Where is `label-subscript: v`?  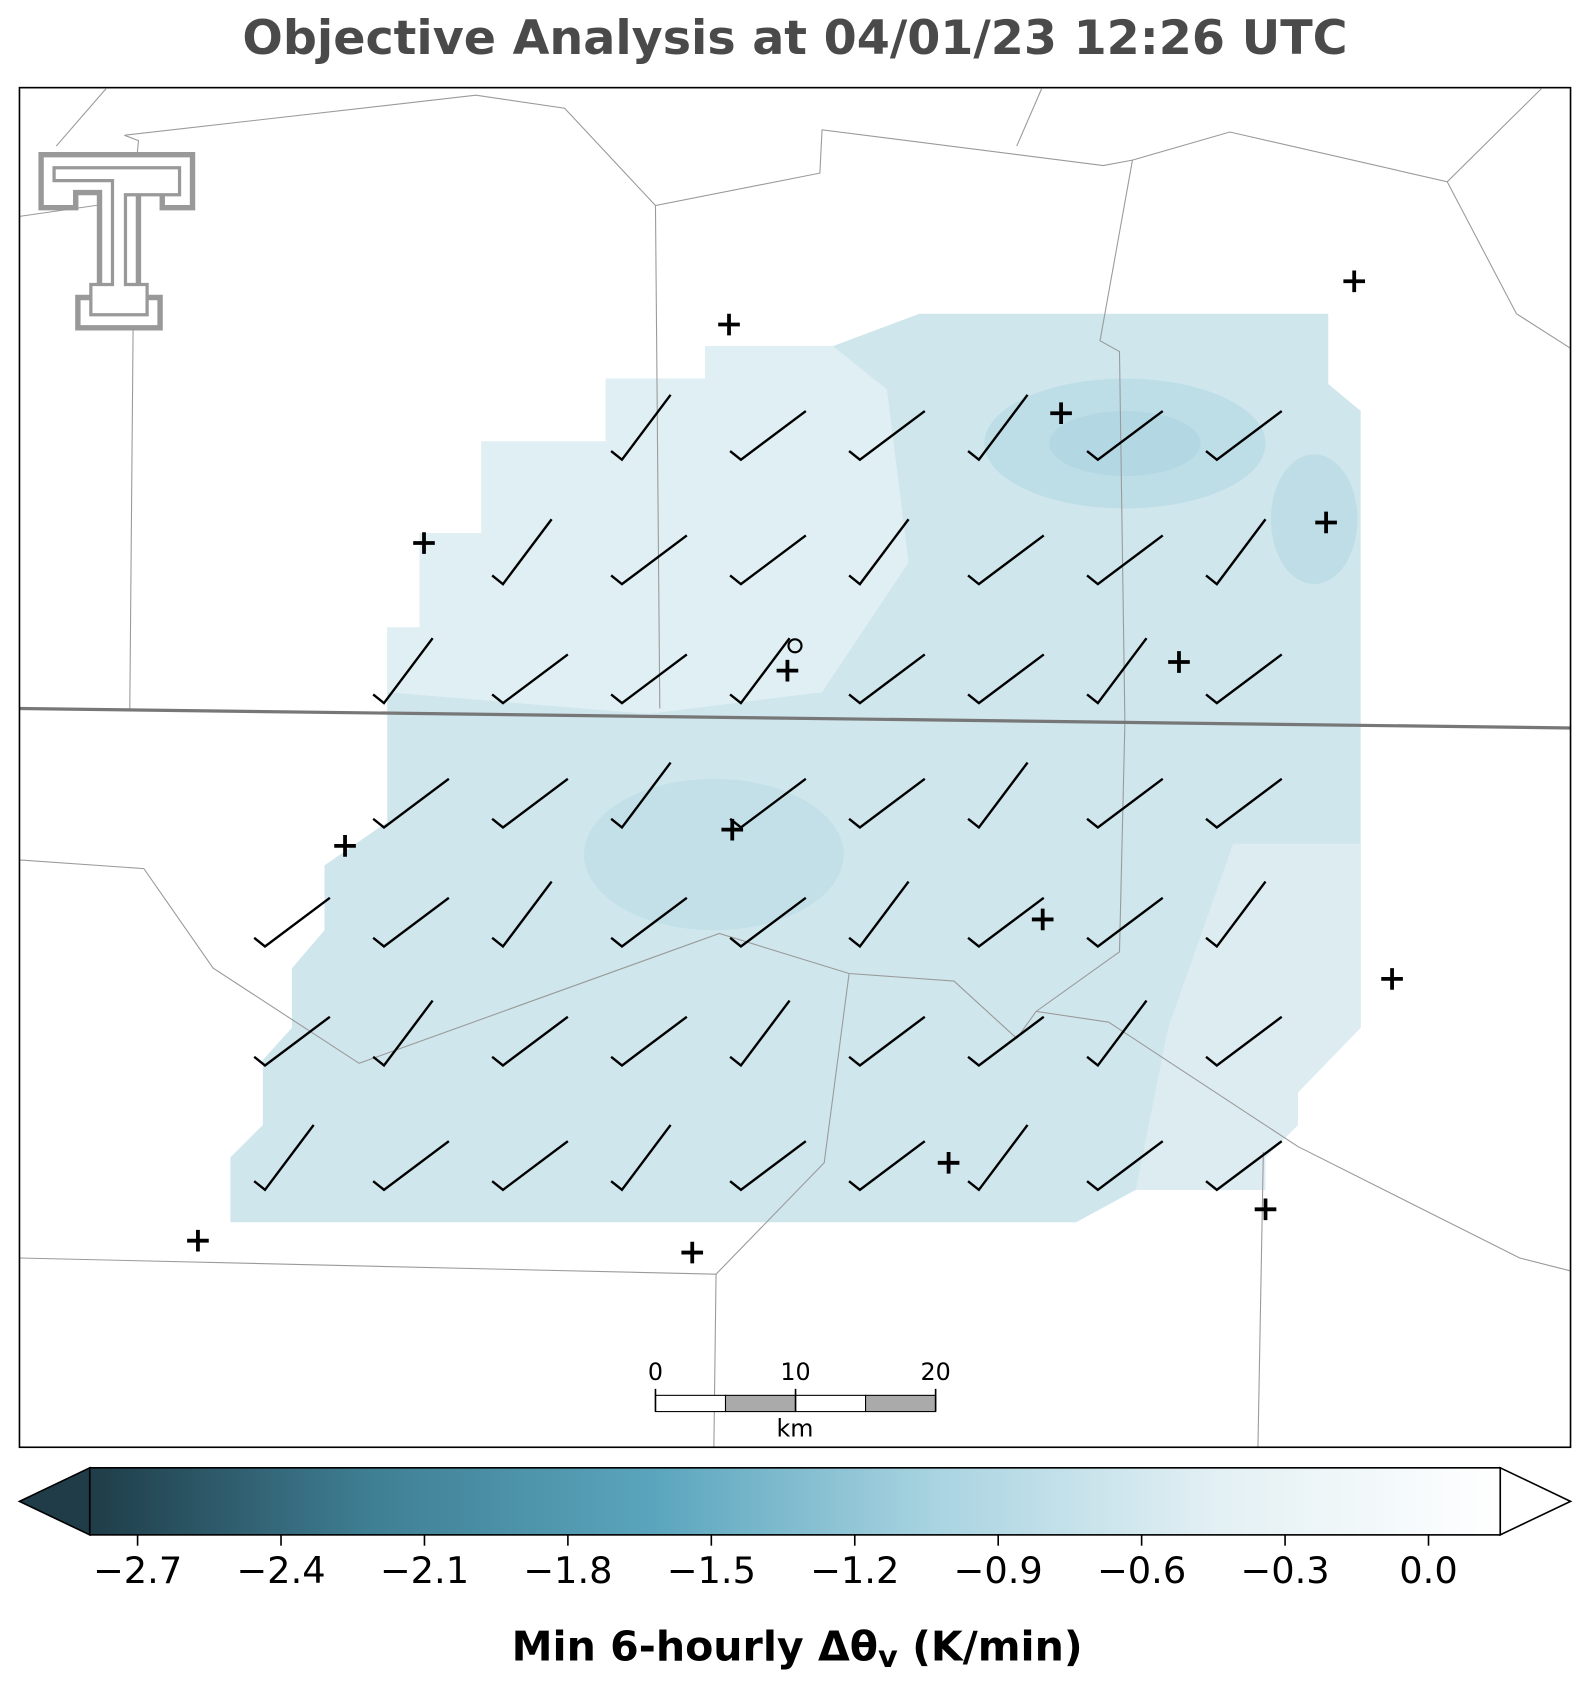
label-subscript: v is located at coordinates (888, 1657).